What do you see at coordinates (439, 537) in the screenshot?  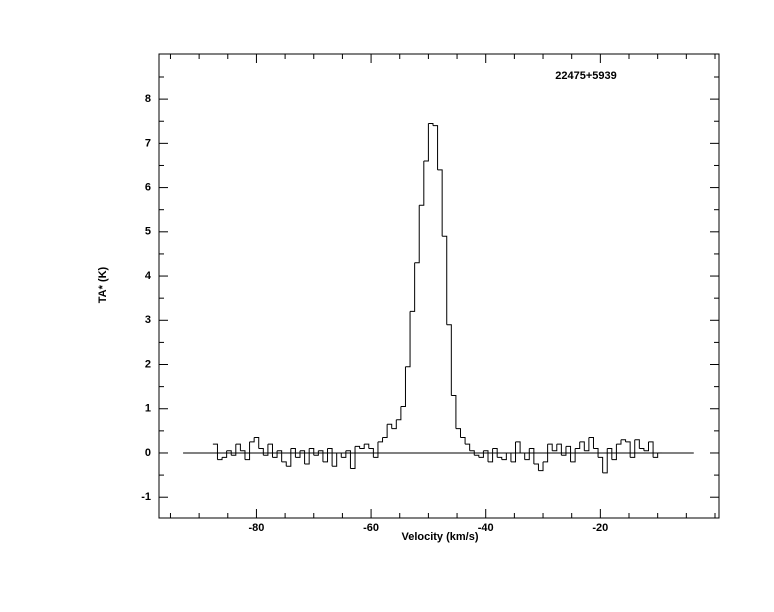 I see `x-axis-label: Velocity (km/s)` at bounding box center [439, 537].